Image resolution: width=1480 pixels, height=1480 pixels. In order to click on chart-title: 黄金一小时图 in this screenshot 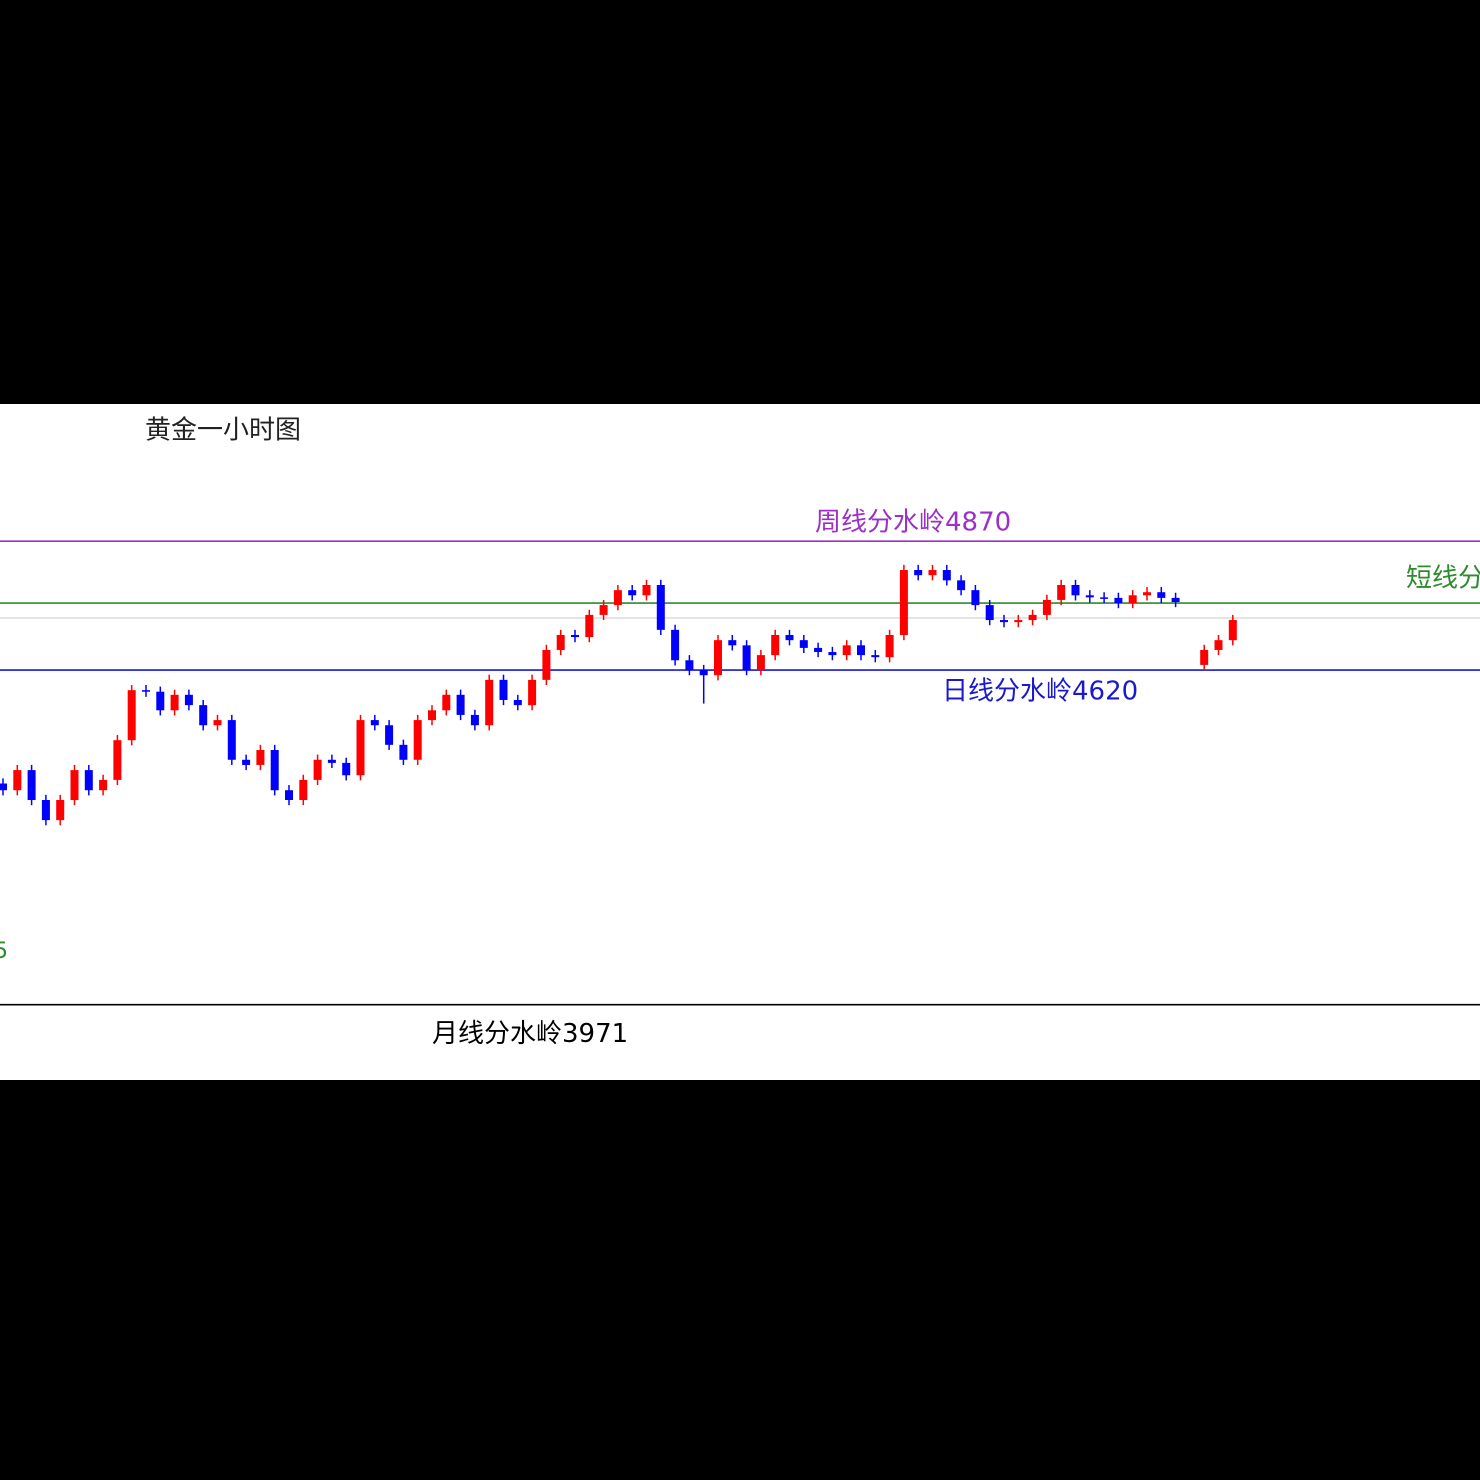, I will do `click(223, 431)`.